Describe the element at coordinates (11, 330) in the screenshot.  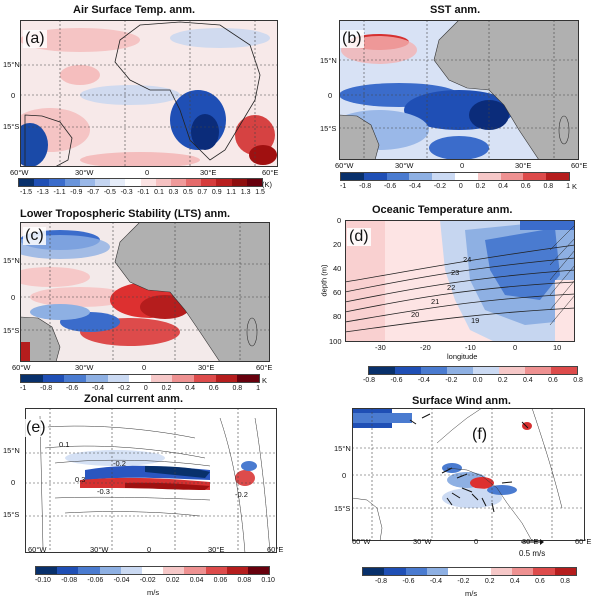
I see `panel-c-ytick: 15°S` at that location.